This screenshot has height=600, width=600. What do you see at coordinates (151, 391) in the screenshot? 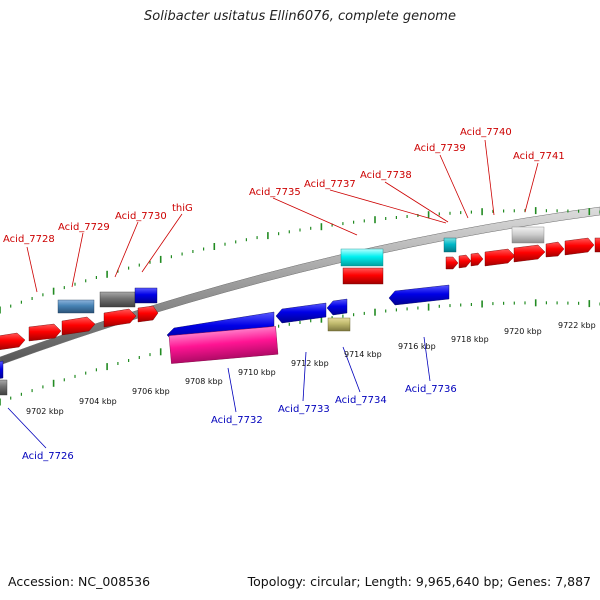
I see `scale-label-9706: 9706 kbp` at bounding box center [151, 391].